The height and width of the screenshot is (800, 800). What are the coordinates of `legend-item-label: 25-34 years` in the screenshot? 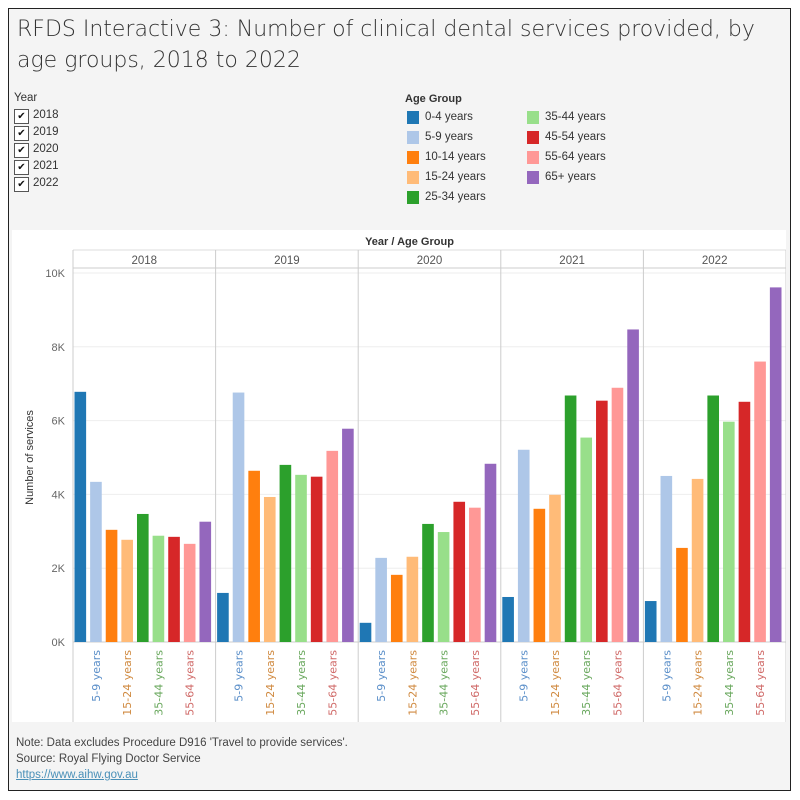 It's located at (455, 197).